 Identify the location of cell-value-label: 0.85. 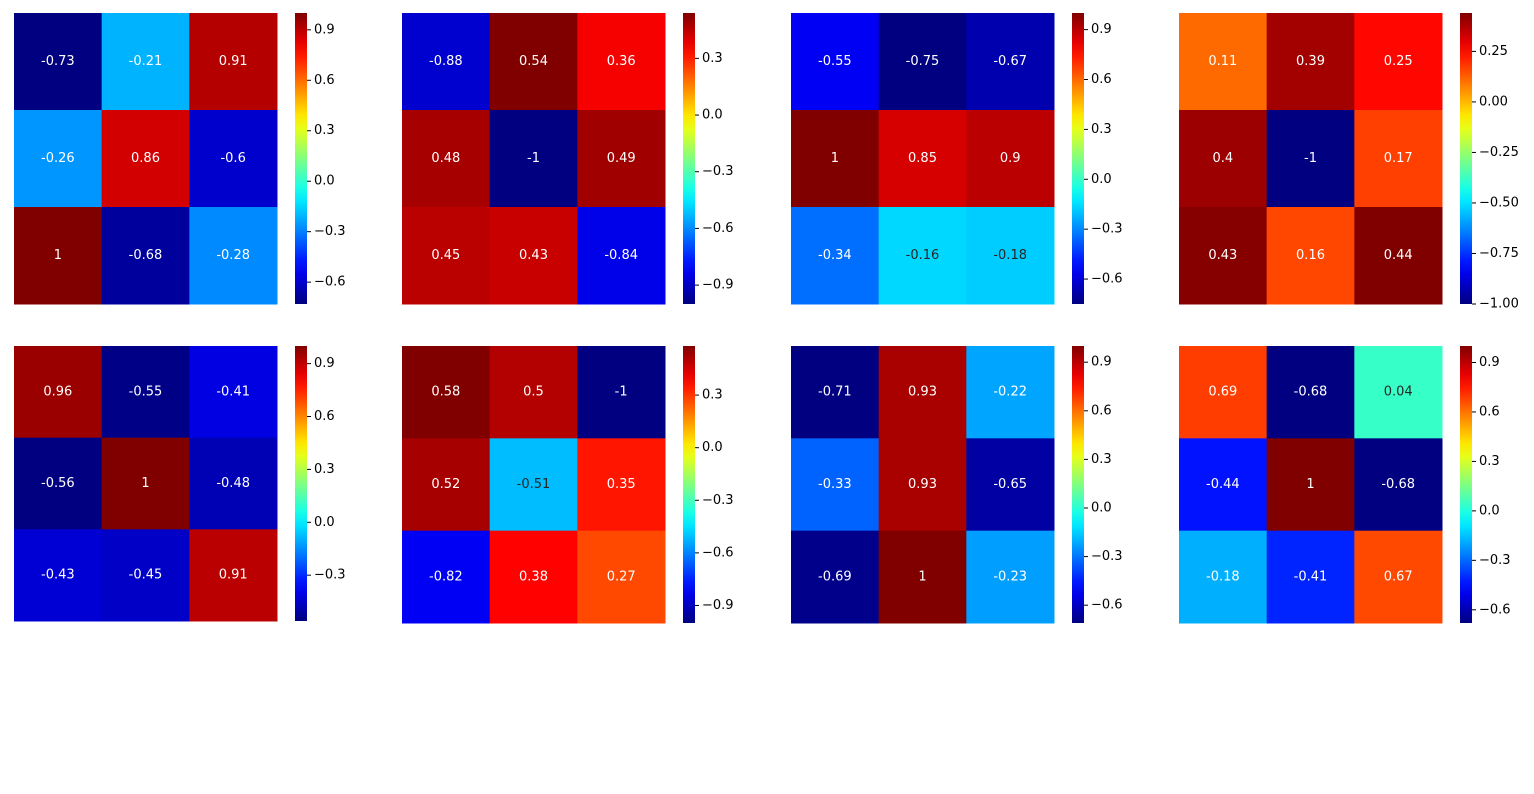
(922, 158).